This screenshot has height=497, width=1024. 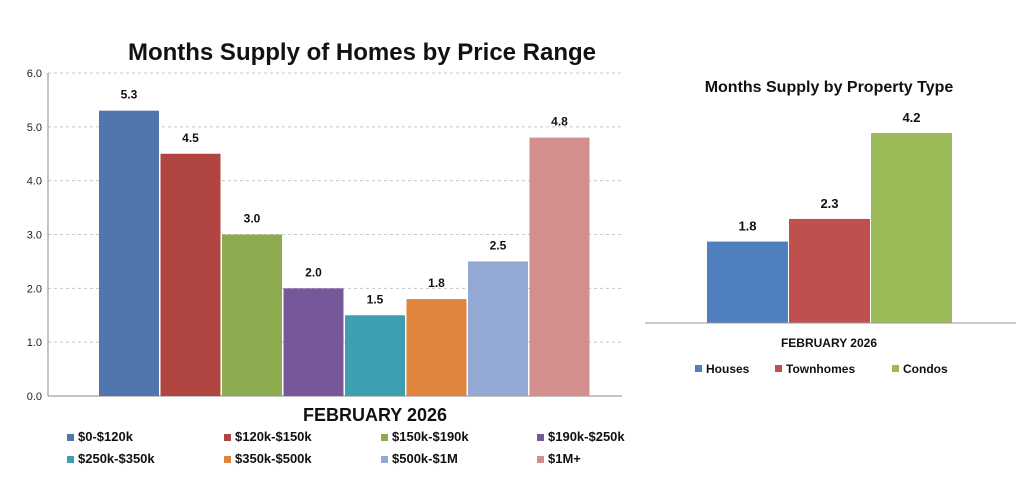 I want to click on legend-label: Houses, so click(x=728, y=369).